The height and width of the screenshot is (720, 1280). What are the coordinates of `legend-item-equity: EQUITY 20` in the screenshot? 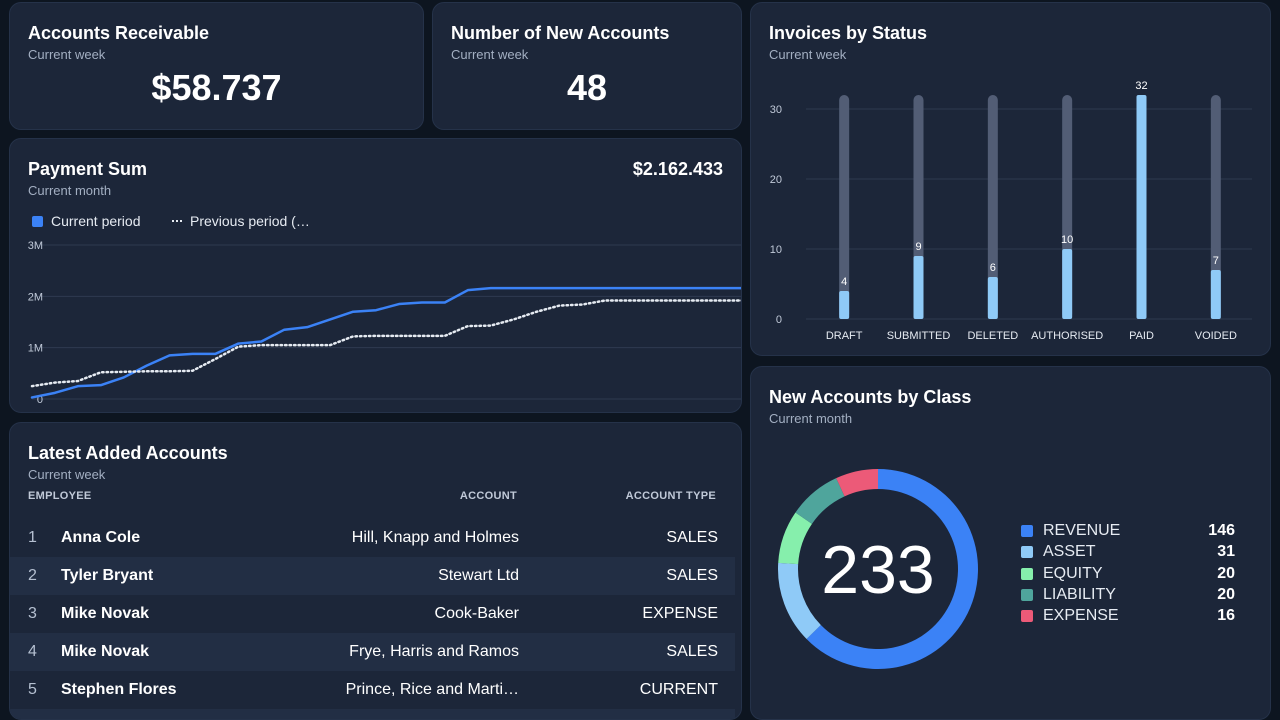 It's located at (1128, 574).